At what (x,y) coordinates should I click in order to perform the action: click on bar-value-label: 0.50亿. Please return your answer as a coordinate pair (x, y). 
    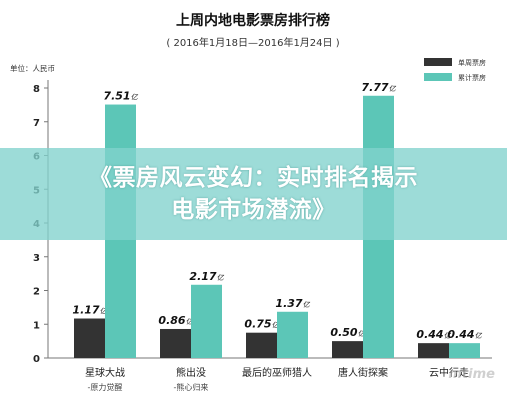
    Looking at the image, I should click on (347, 332).